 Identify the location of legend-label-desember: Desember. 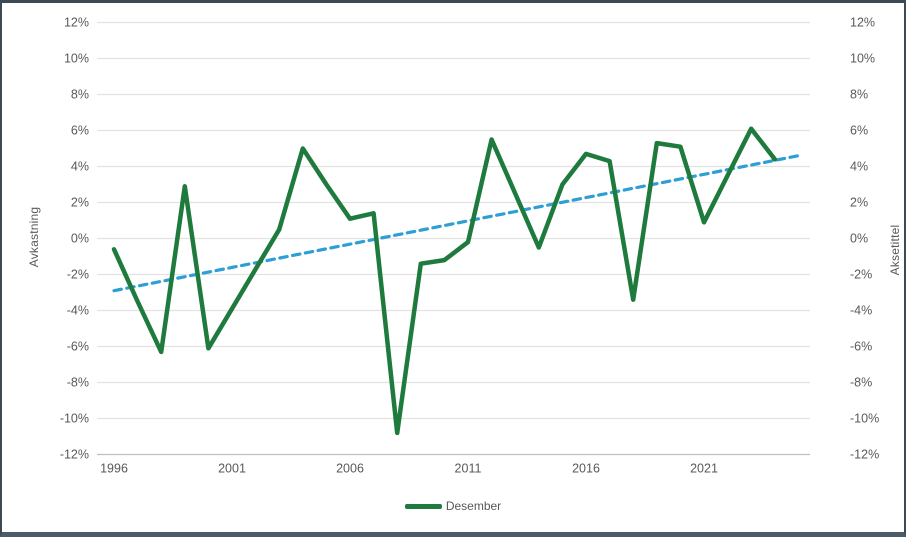
(473, 506).